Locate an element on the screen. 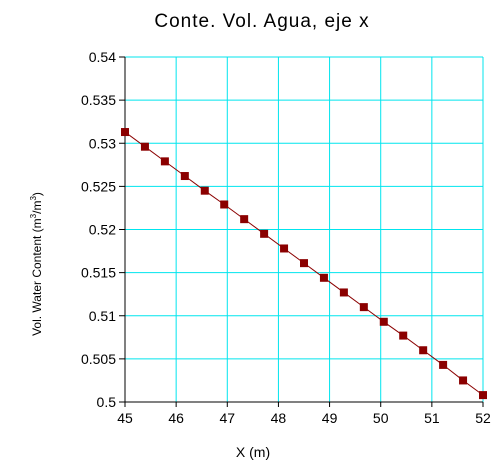 The height and width of the screenshot is (462, 492). x-tick-label: 47 is located at coordinates (227, 418).